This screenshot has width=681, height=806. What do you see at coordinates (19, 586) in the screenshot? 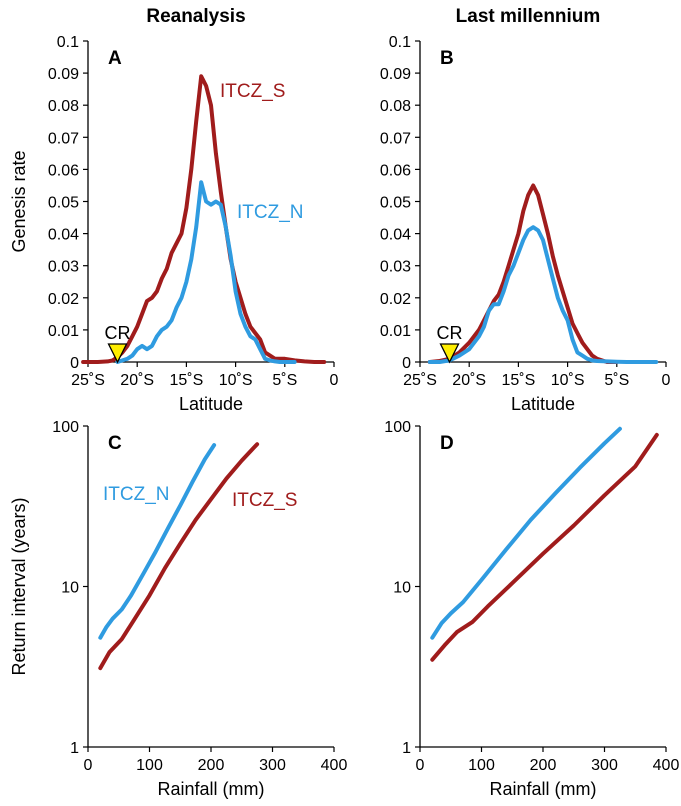
I see `y-axis-label: Return interval (years)` at bounding box center [19, 586].